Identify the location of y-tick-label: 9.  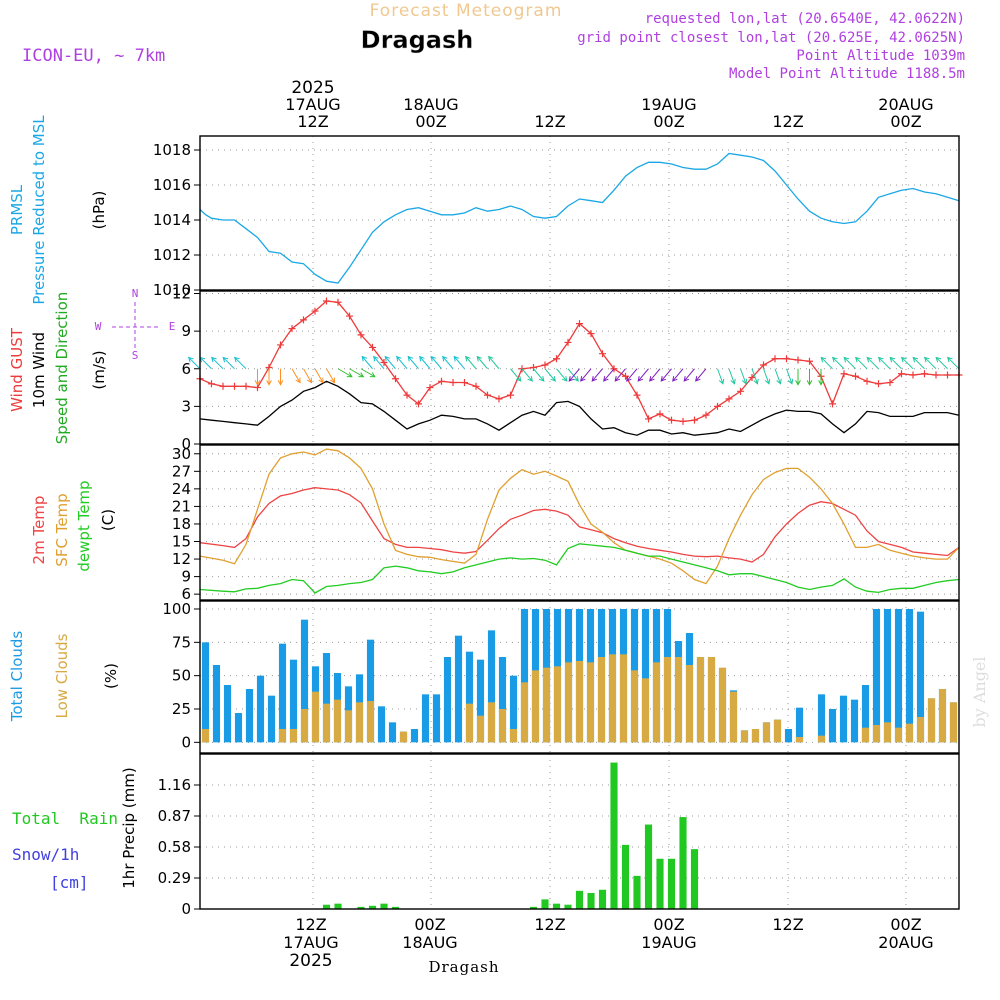
(186, 577).